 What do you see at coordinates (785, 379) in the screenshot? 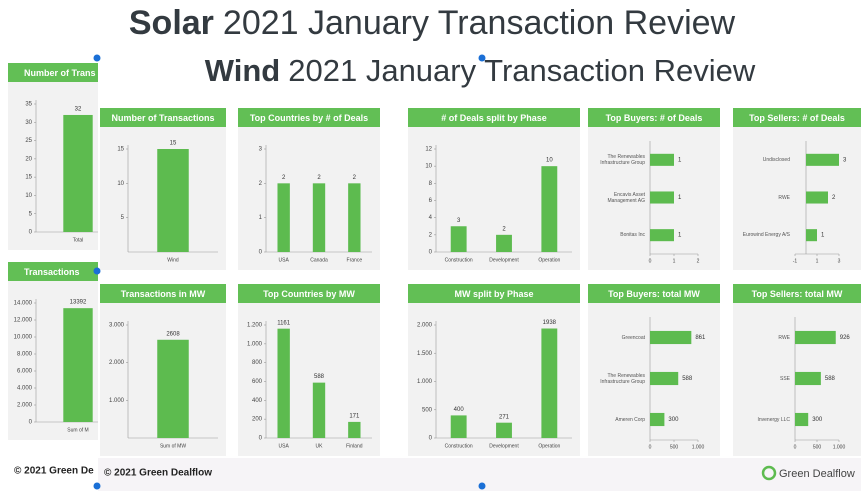
I see `category-label-box: SSE` at bounding box center [785, 379].